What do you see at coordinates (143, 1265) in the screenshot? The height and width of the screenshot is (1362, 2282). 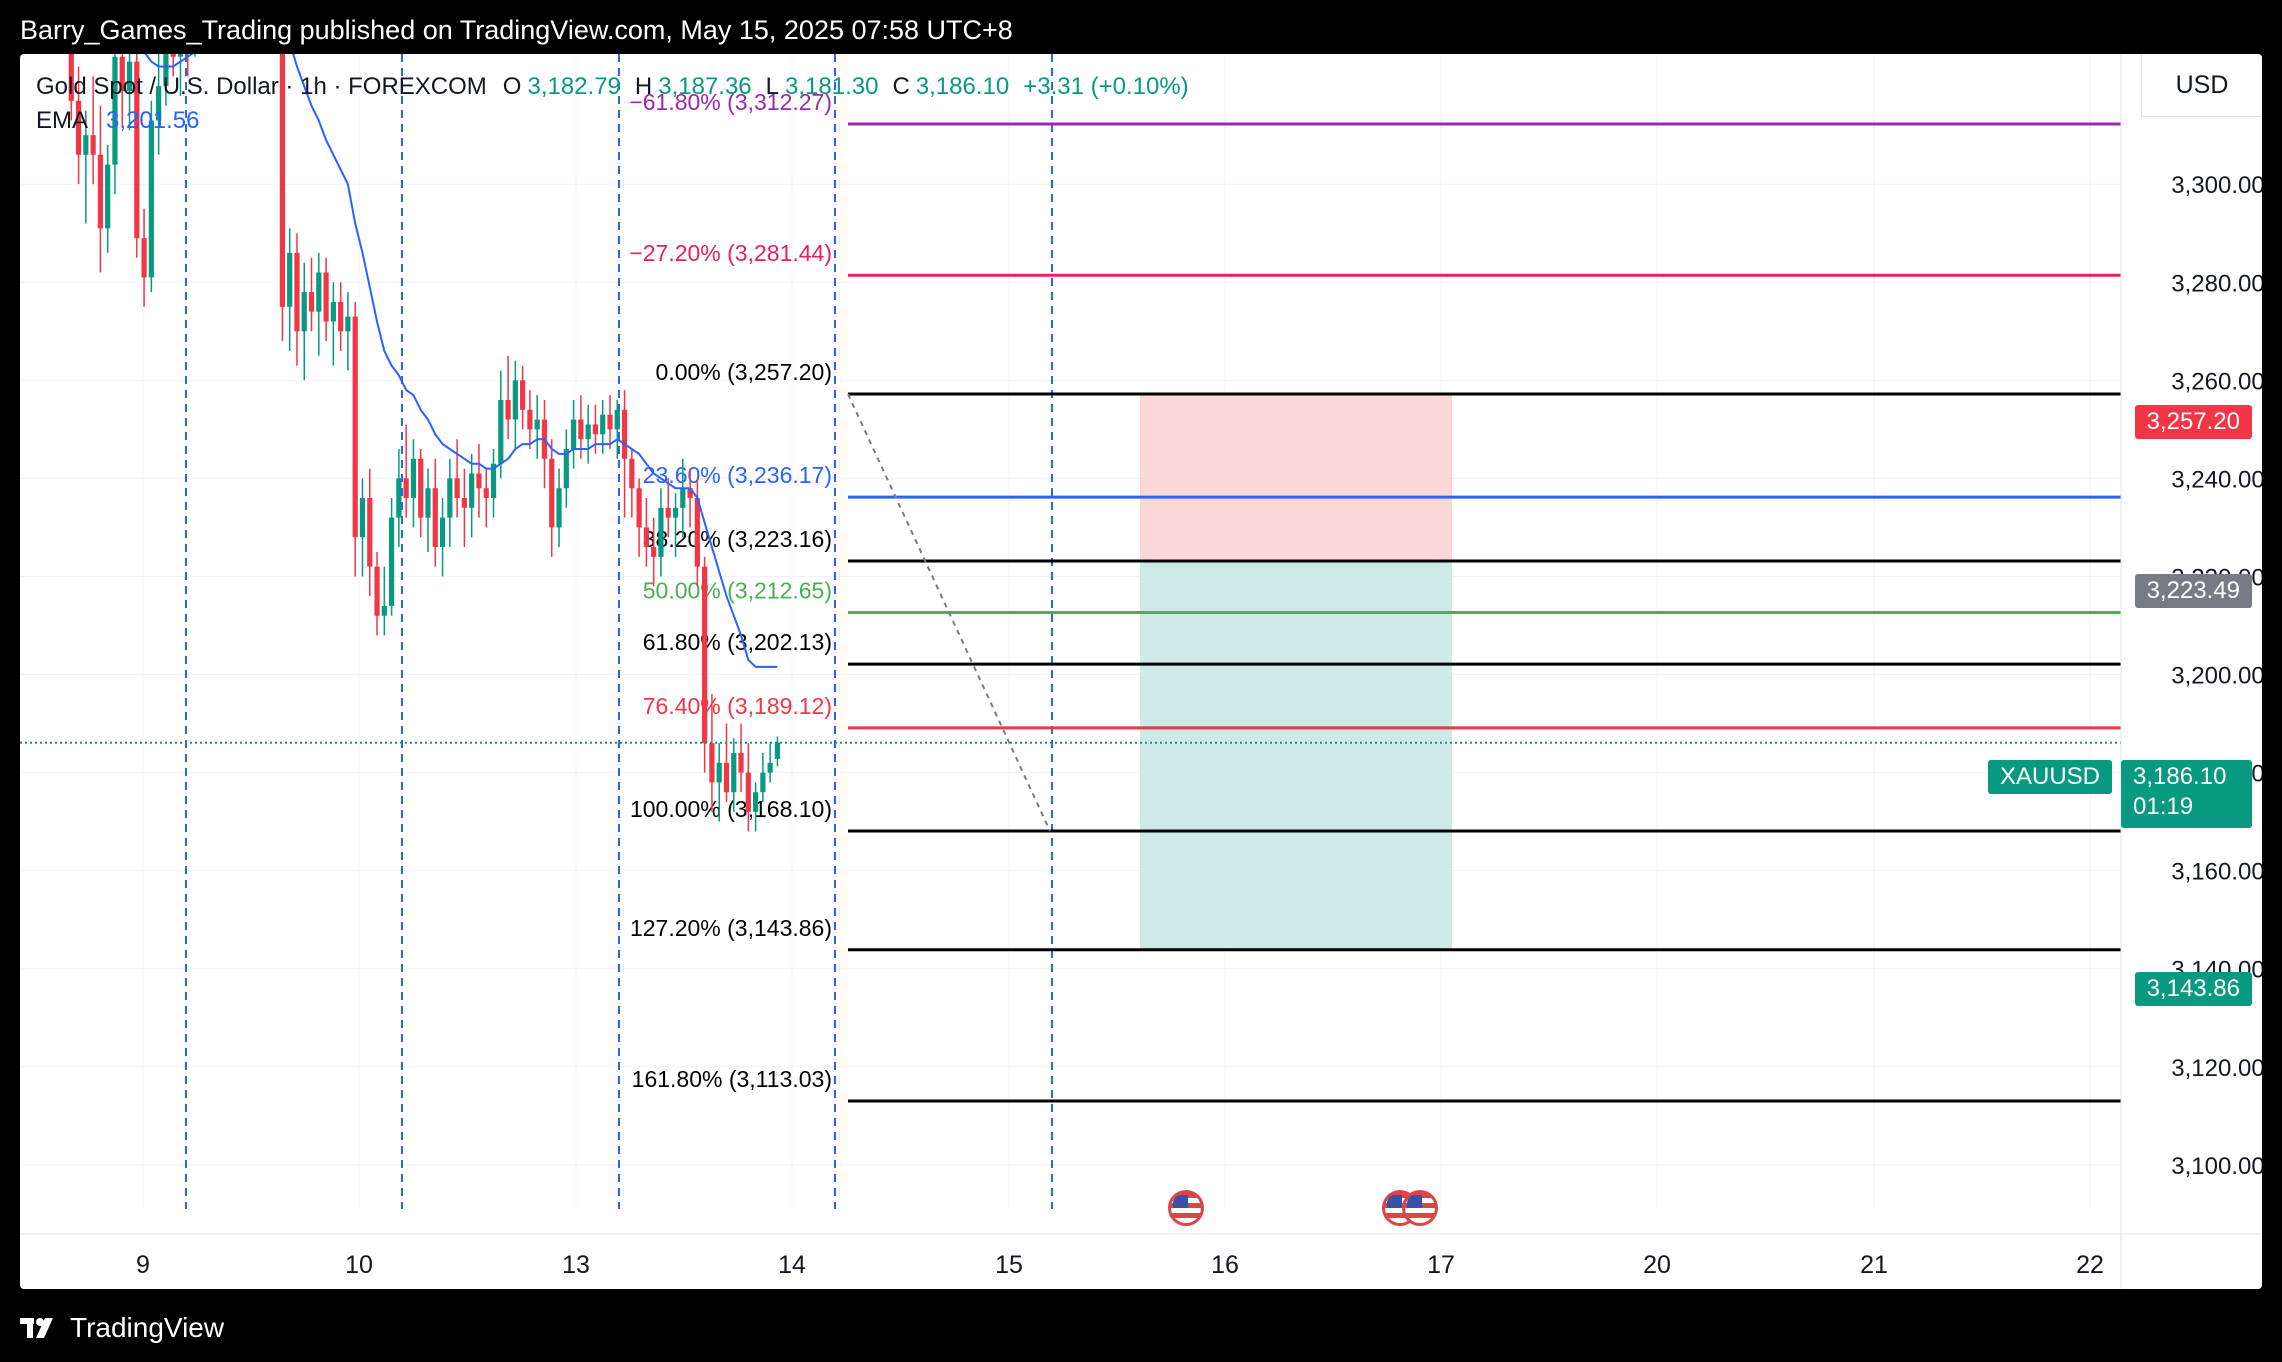 I see `time-tick-label: 9` at bounding box center [143, 1265].